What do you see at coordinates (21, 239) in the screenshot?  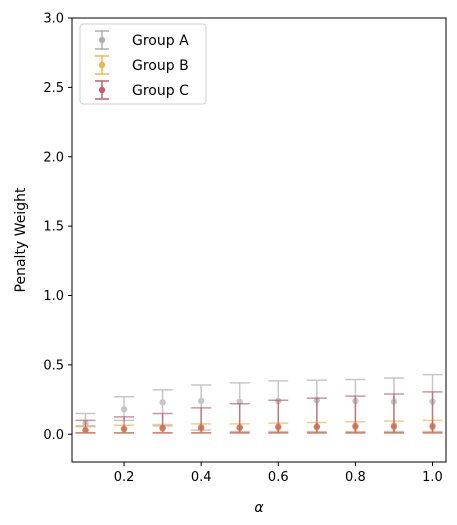 I see `y-axis-title: Penalty Weight` at bounding box center [21, 239].